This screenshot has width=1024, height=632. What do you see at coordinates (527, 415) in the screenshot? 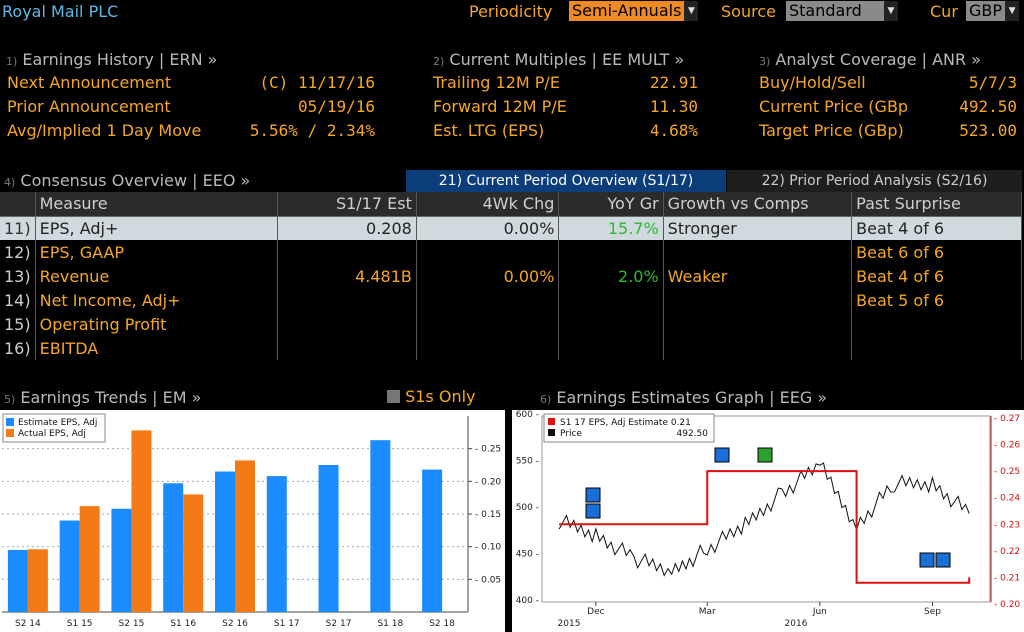
I see `left-tick-label: 600 -` at bounding box center [527, 415].